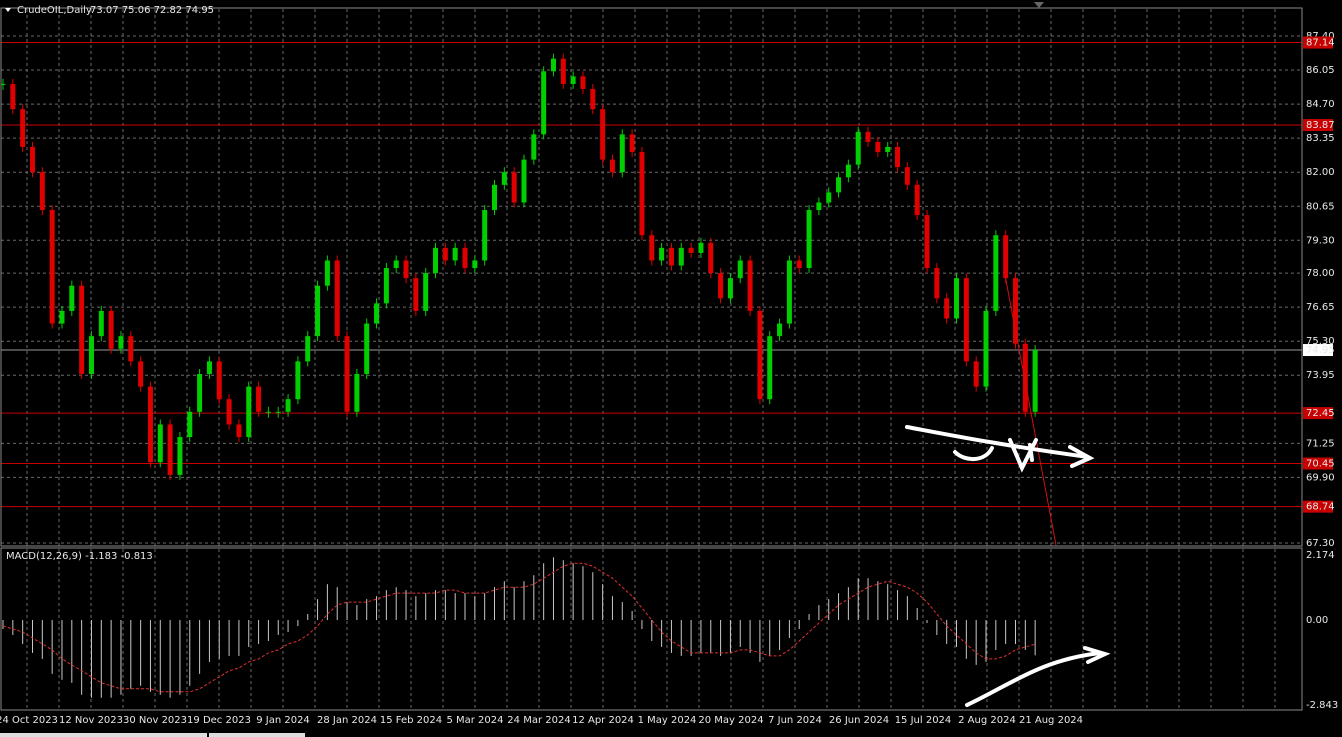 The width and height of the screenshot is (1342, 737). Describe the element at coordinates (79, 556) in the screenshot. I see `macd-title: MACD(12,26,9) -1.183 -0.813` at that location.